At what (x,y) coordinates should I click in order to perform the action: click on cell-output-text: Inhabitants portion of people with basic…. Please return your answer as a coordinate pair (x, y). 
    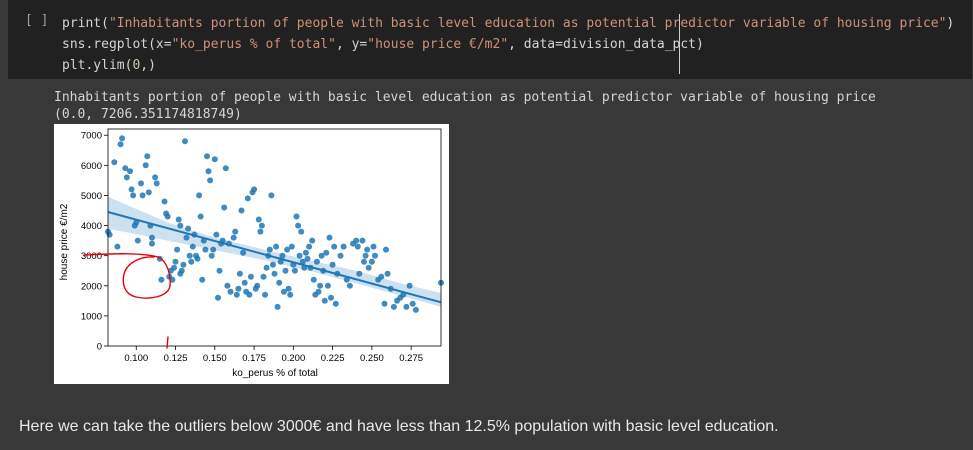
    Looking at the image, I should click on (465, 106).